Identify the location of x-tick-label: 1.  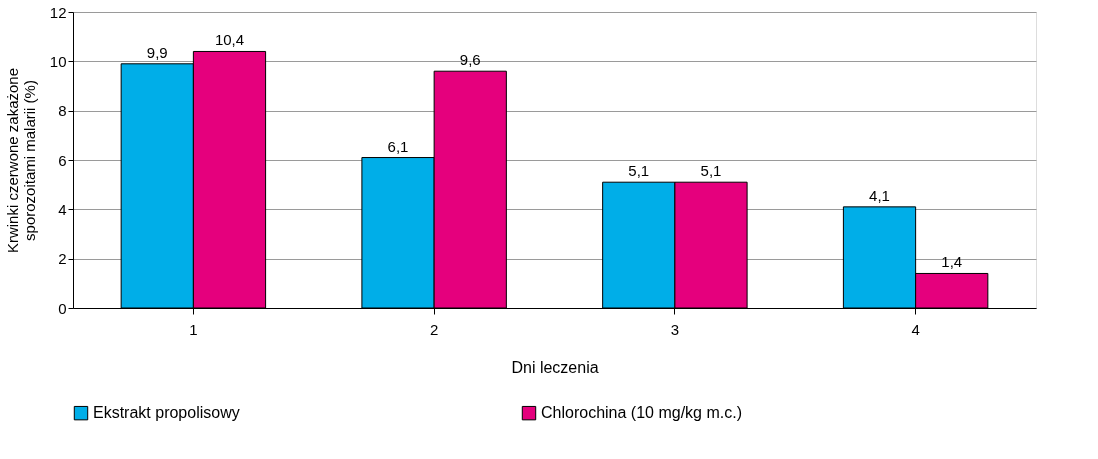
(193, 329).